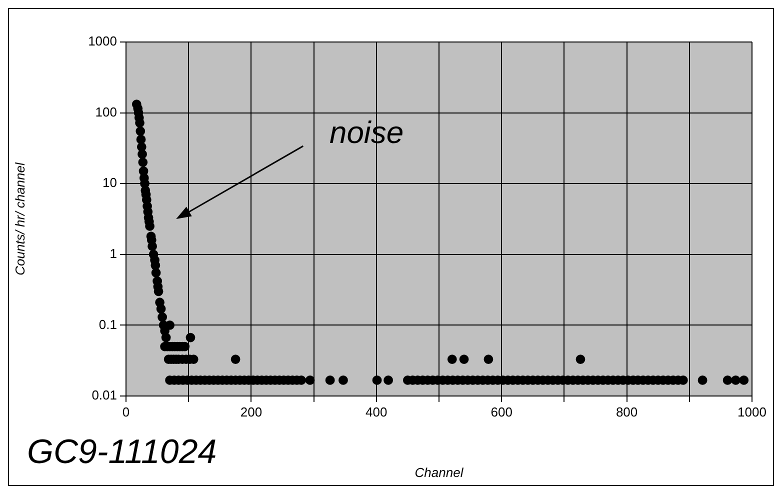 Image resolution: width=782 pixels, height=494 pixels. What do you see at coordinates (20, 219) in the screenshot?
I see `y-axis-title: Counts/ hr/ channel` at bounding box center [20, 219].